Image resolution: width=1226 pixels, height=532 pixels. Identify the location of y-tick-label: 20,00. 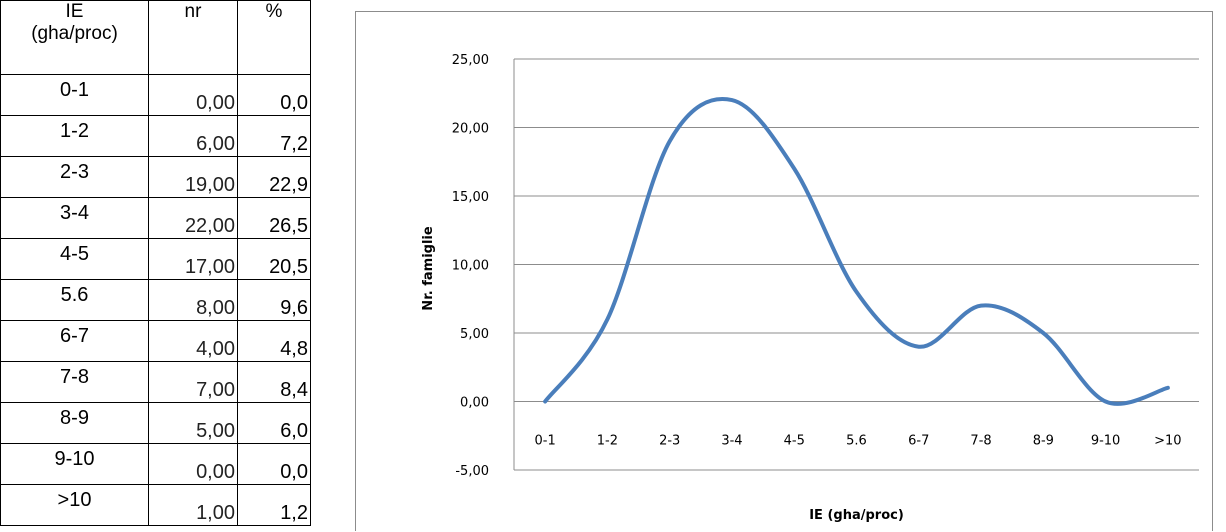
(470, 129).